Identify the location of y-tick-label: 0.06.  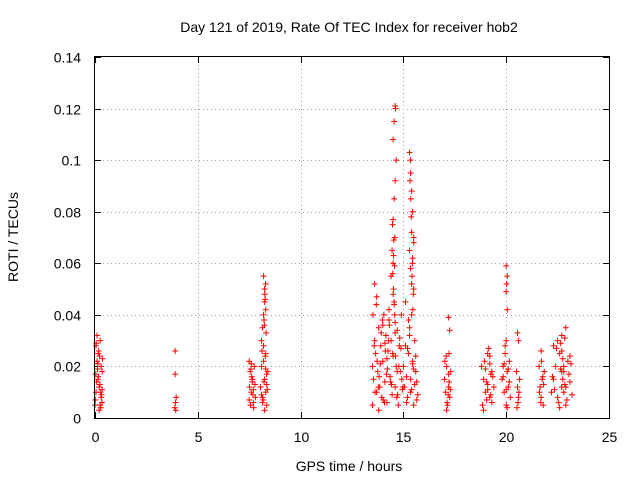
(67, 264).